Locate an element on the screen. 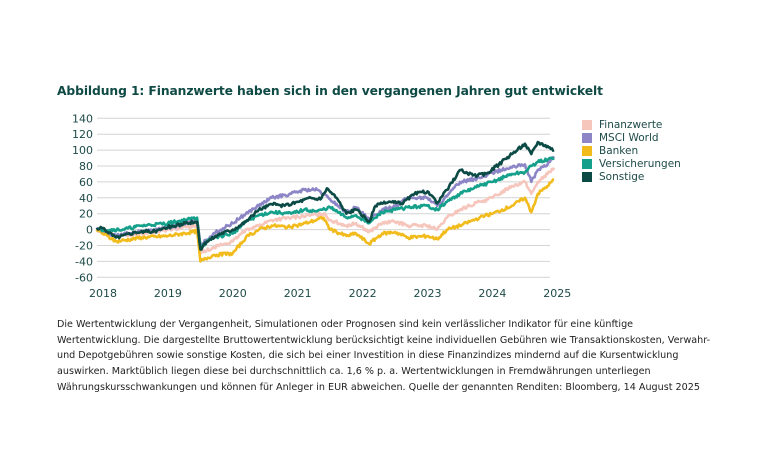  legend-item-banken: Banken is located at coordinates (631, 150).